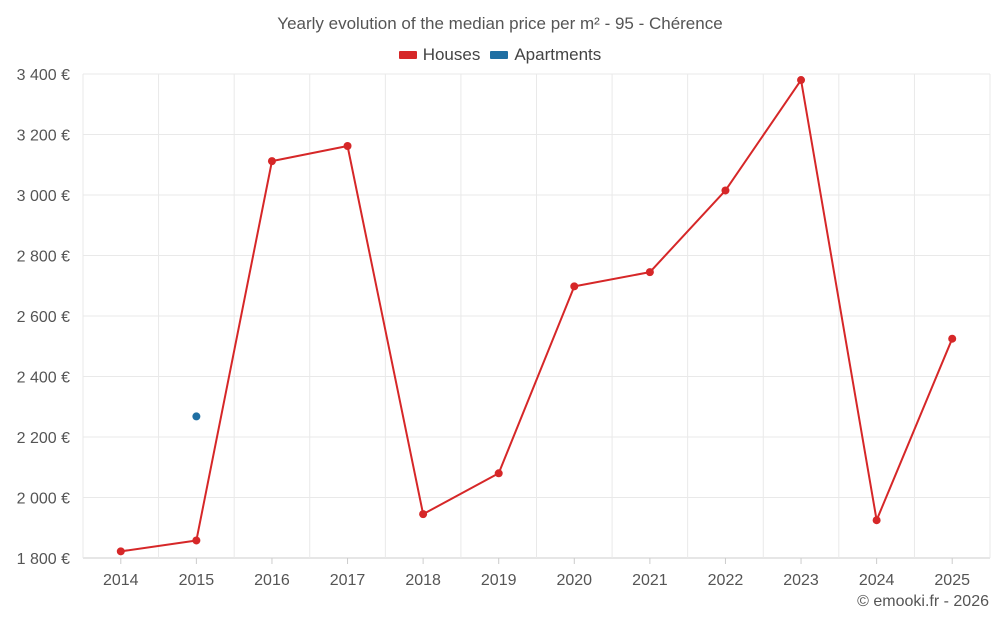  I want to click on x-tick-label: 2016, so click(272, 580).